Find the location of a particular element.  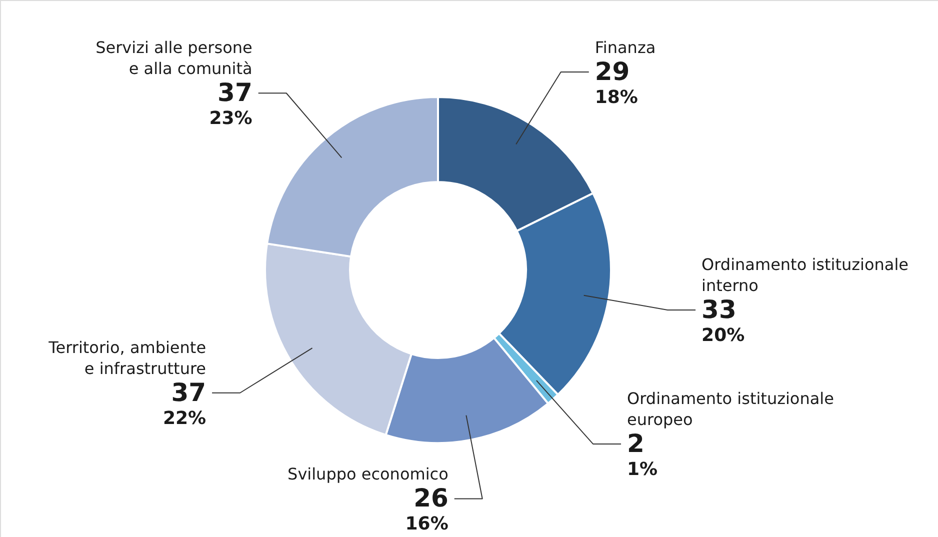

slice-label: Servizi alle persone e alla comunità is located at coordinates (174, 58).